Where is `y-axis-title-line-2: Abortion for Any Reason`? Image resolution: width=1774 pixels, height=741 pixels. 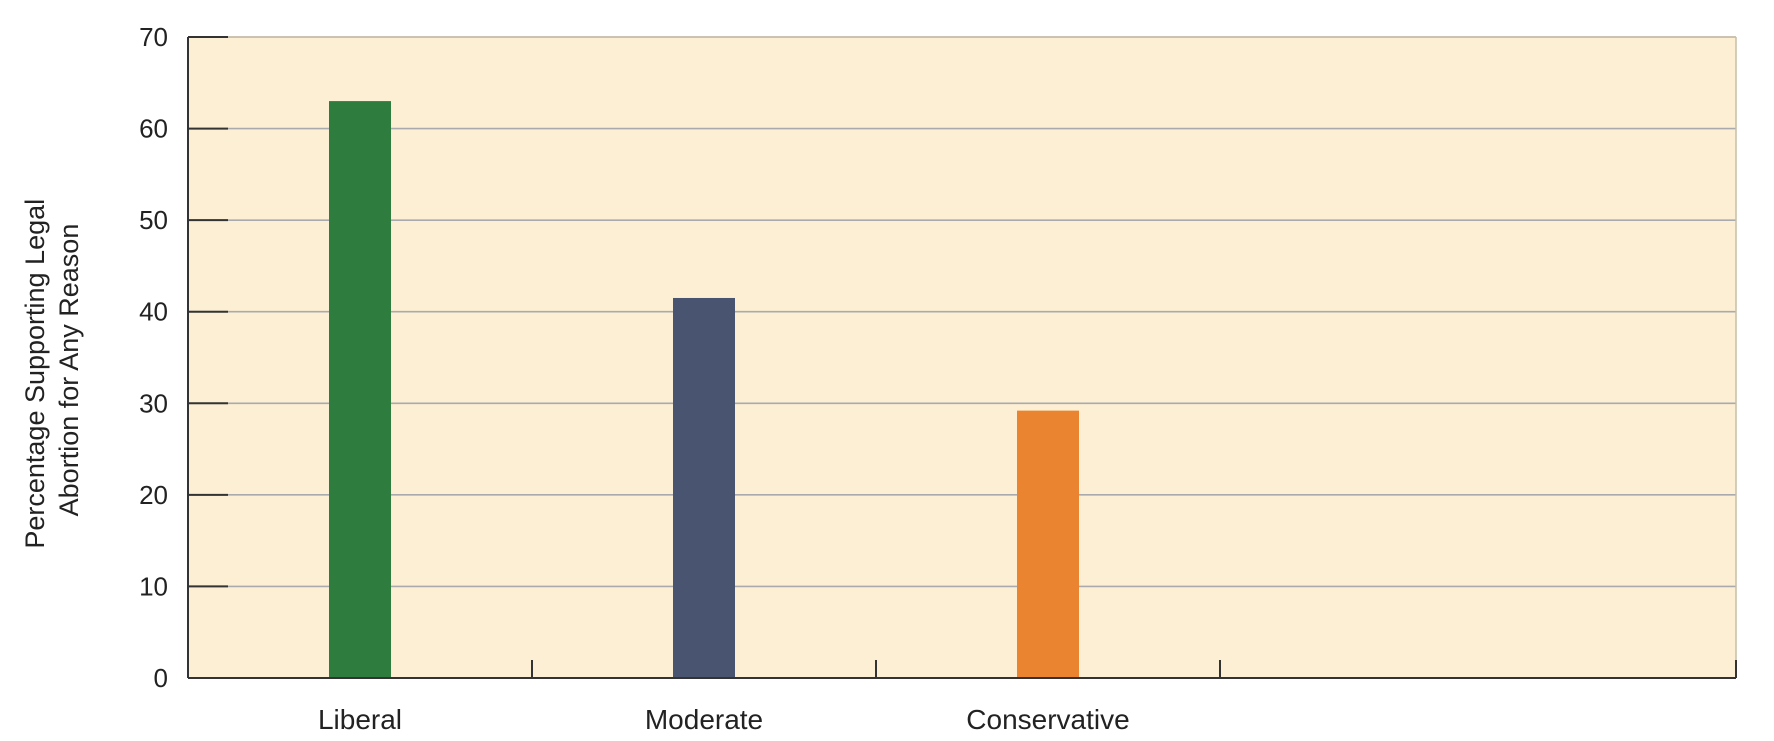 y-axis-title-line-2: Abortion for Any Reason is located at coordinates (69, 370).